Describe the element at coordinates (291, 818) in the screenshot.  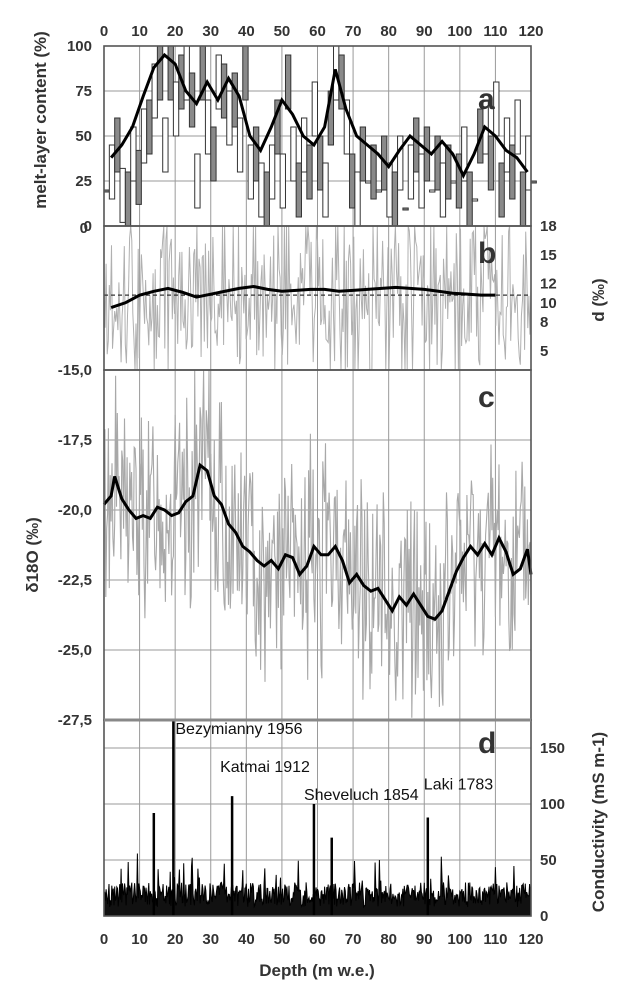
I see `panel-d-volcanic-peaks` at that location.